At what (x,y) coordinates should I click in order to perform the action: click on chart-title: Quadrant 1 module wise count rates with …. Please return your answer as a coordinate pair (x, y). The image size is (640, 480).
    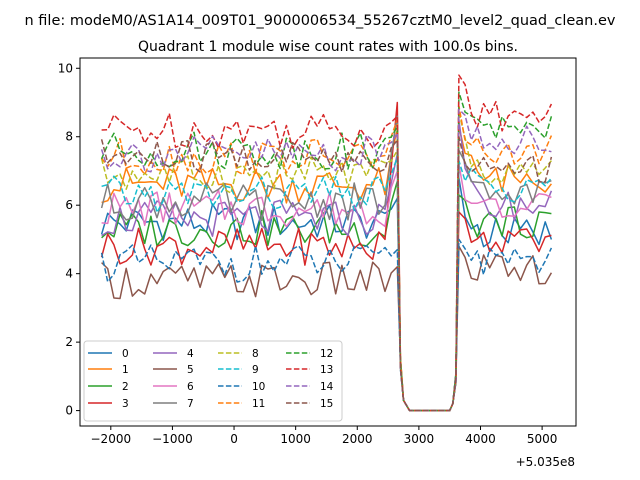
    Looking at the image, I should click on (328, 47).